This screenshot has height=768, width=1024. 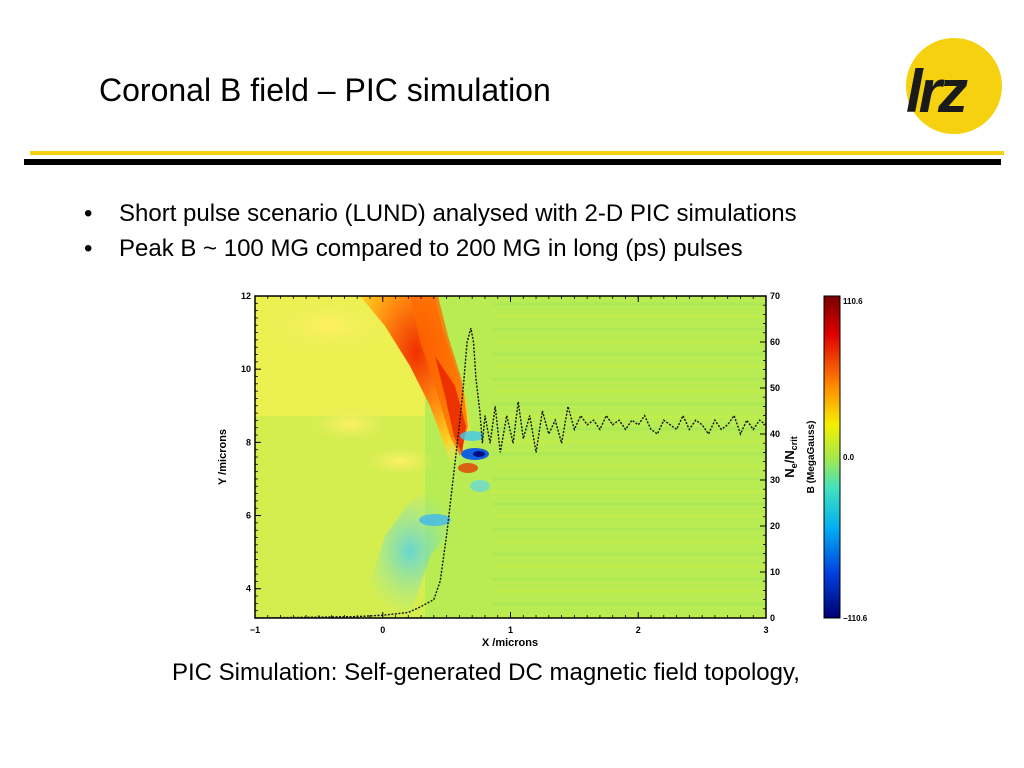 What do you see at coordinates (775, 434) in the screenshot?
I see `right-tick-label: 40` at bounding box center [775, 434].